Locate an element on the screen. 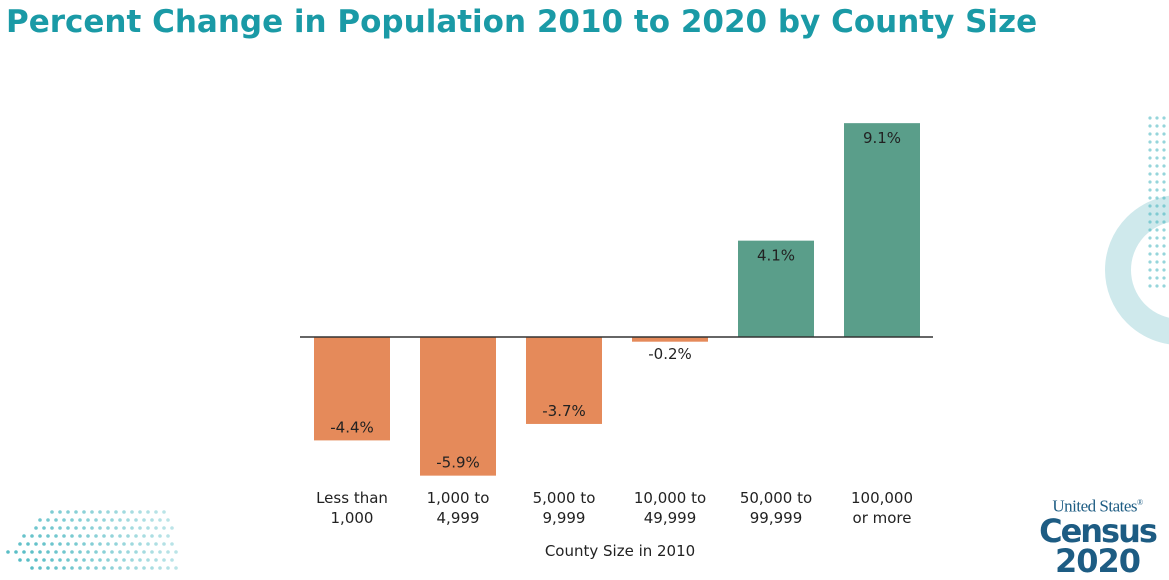  x-tick-label-5-1: or more is located at coordinates (882, 518).